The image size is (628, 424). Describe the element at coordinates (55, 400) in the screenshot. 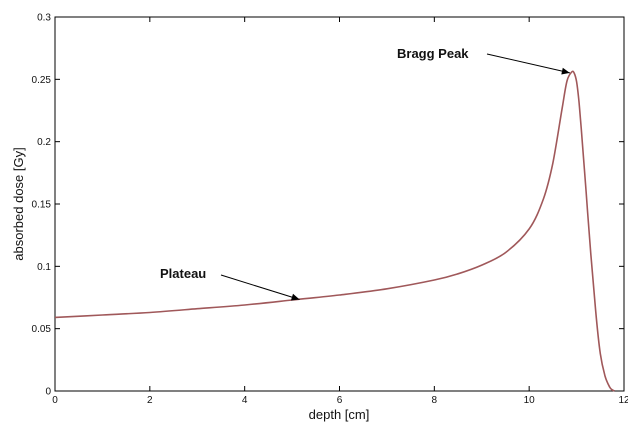

I see `x-tick-label-0: 0` at that location.